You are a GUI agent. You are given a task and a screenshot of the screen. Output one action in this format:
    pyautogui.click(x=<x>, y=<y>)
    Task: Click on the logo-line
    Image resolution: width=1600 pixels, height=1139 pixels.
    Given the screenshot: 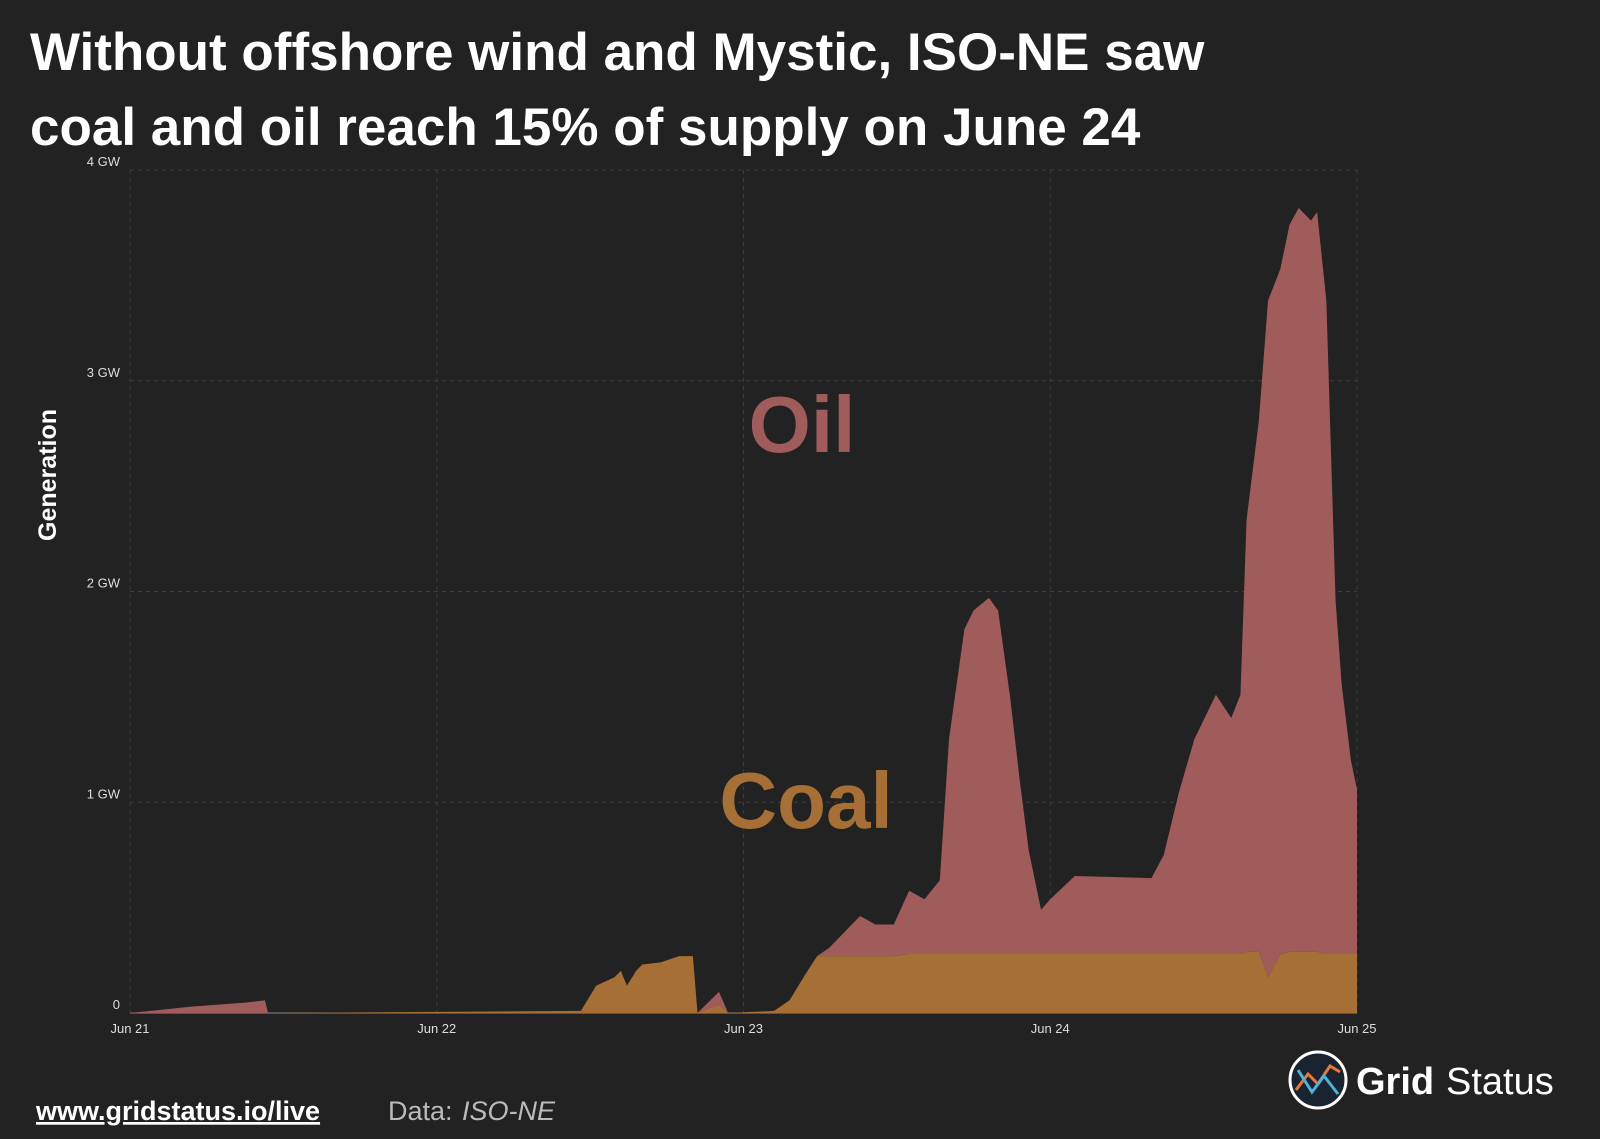 What is the action you would take?
    pyautogui.click(x=1318, y=1082)
    